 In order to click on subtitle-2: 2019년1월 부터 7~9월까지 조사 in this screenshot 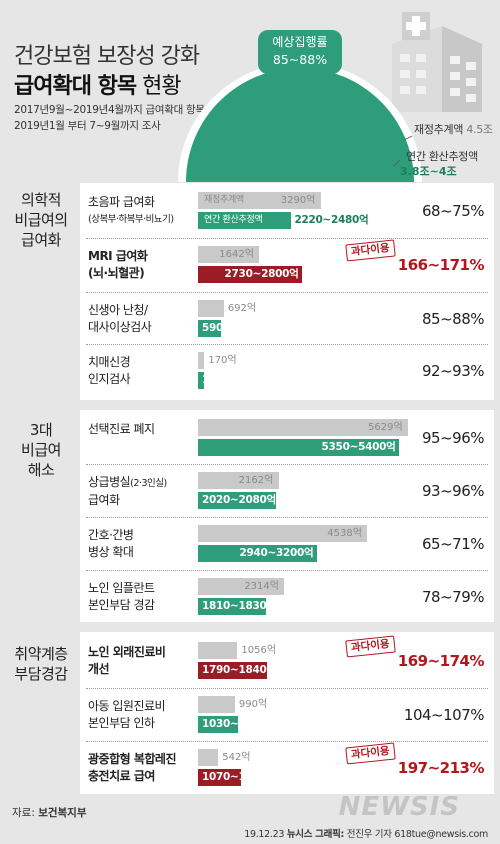, I will do `click(87, 126)`.